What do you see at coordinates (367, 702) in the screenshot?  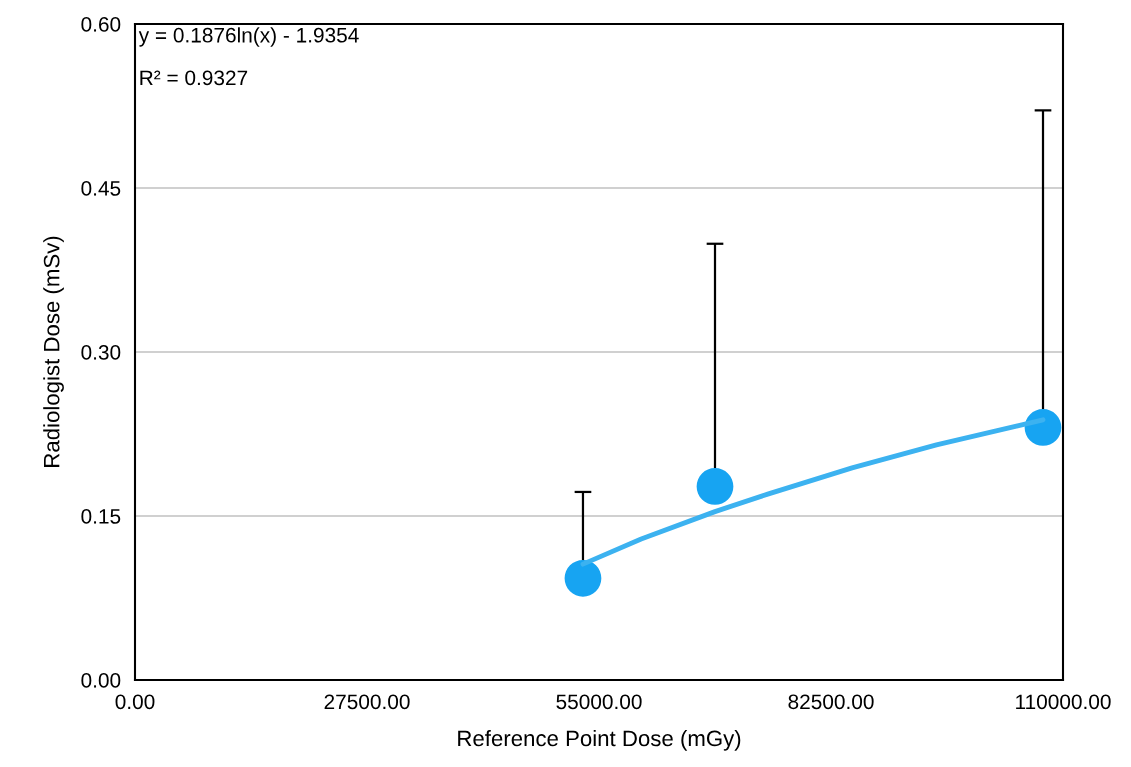 I see `x-tick-label: 27500.00` at bounding box center [367, 702].